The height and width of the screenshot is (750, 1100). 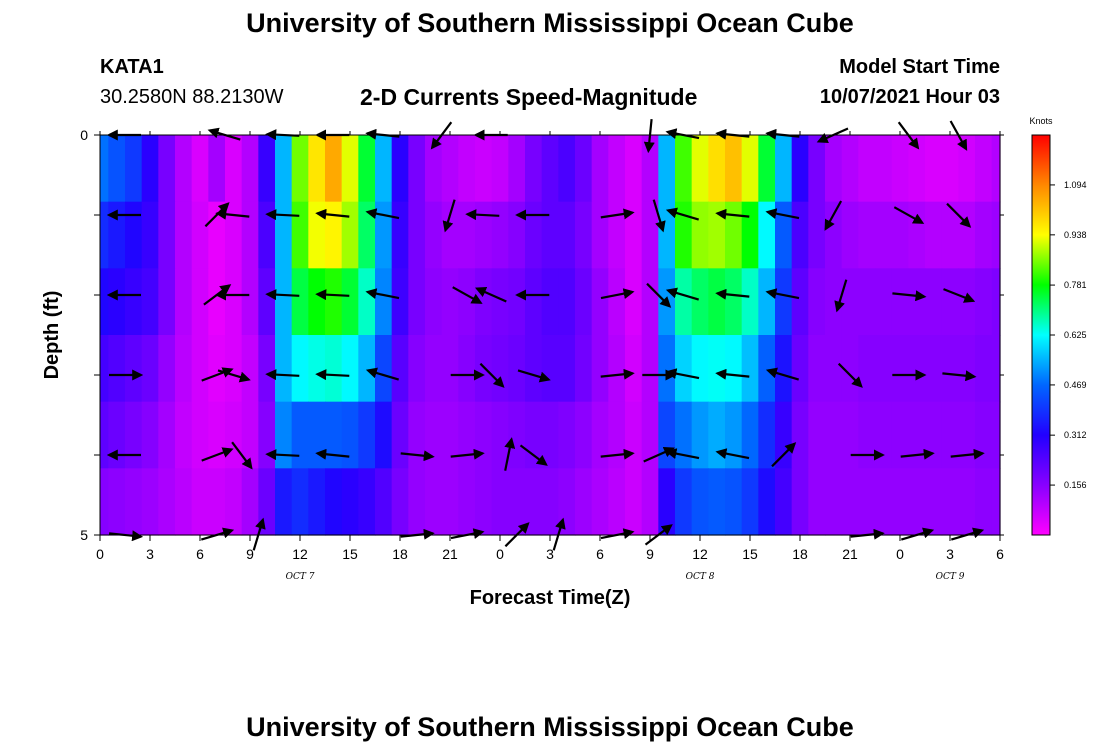 What do you see at coordinates (400, 554) in the screenshot?
I see `x-tick-label: 18` at bounding box center [400, 554].